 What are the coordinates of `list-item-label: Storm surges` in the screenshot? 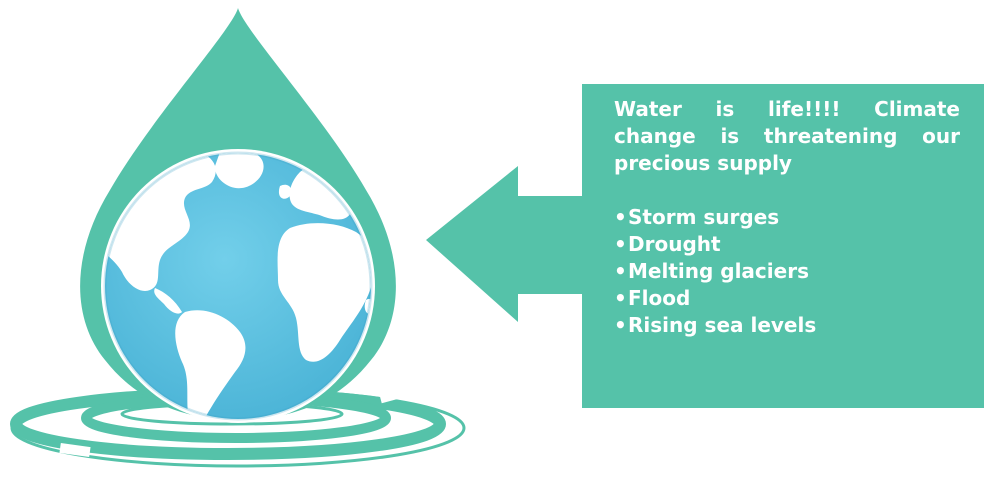 It's located at (704, 217).